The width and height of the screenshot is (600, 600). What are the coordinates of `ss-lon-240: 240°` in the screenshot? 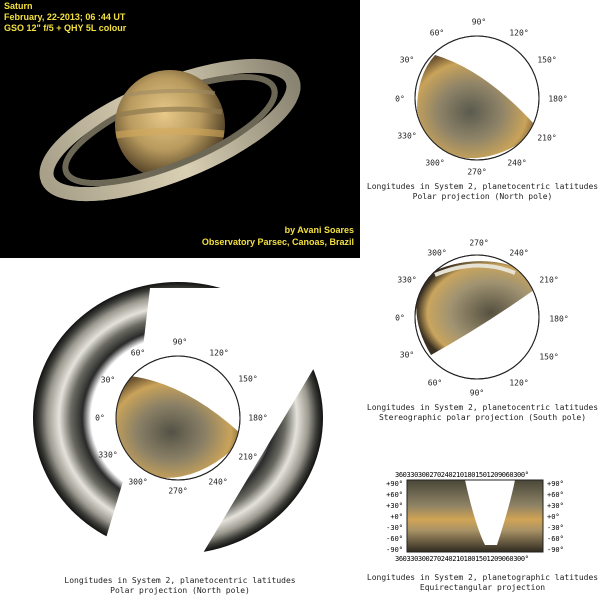 It's located at (519, 253).